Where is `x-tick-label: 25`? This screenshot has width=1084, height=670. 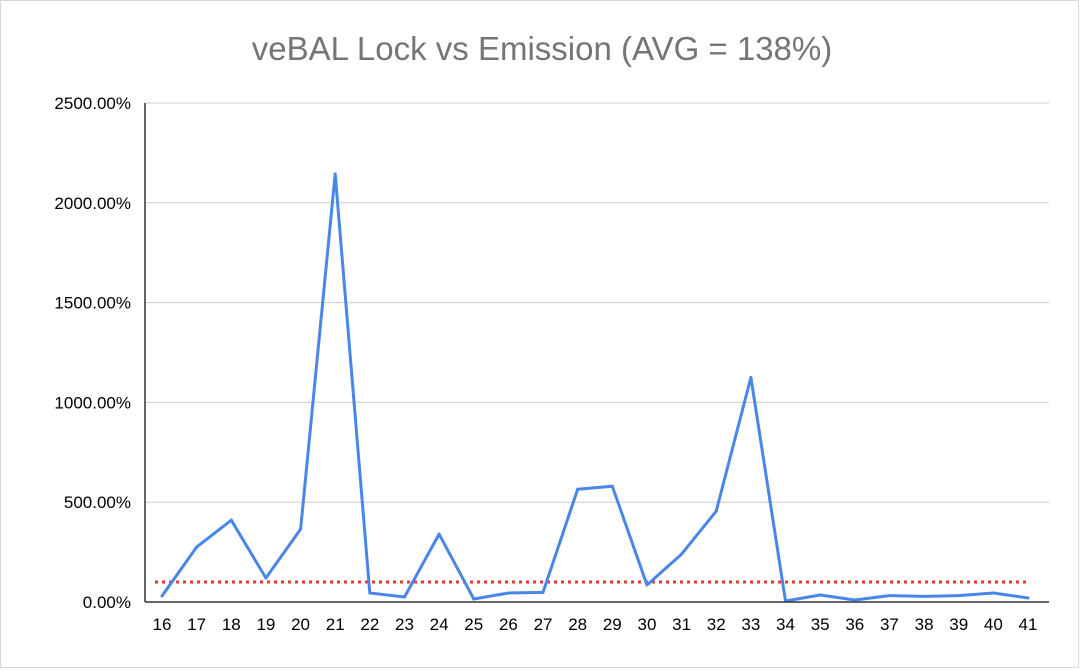 x-tick-label: 25 is located at coordinates (473, 624).